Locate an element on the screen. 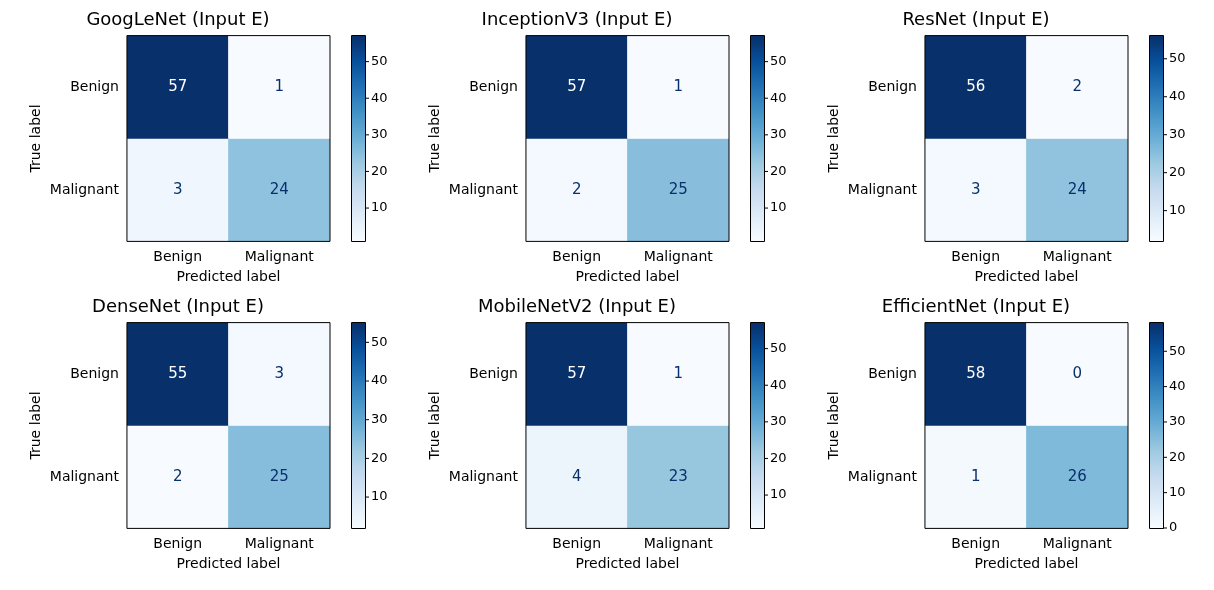 This screenshot has height=590, width=1214. data-label: 55 is located at coordinates (178, 372).